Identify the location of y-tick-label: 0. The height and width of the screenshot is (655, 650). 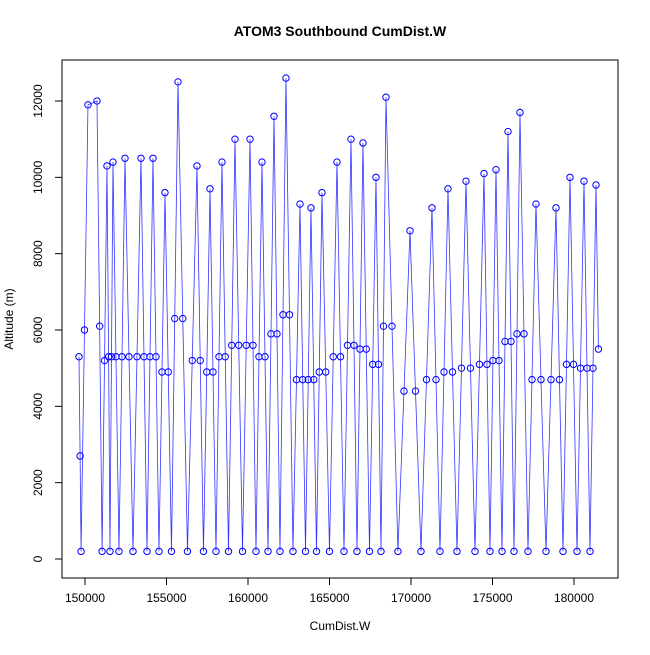
(38, 558).